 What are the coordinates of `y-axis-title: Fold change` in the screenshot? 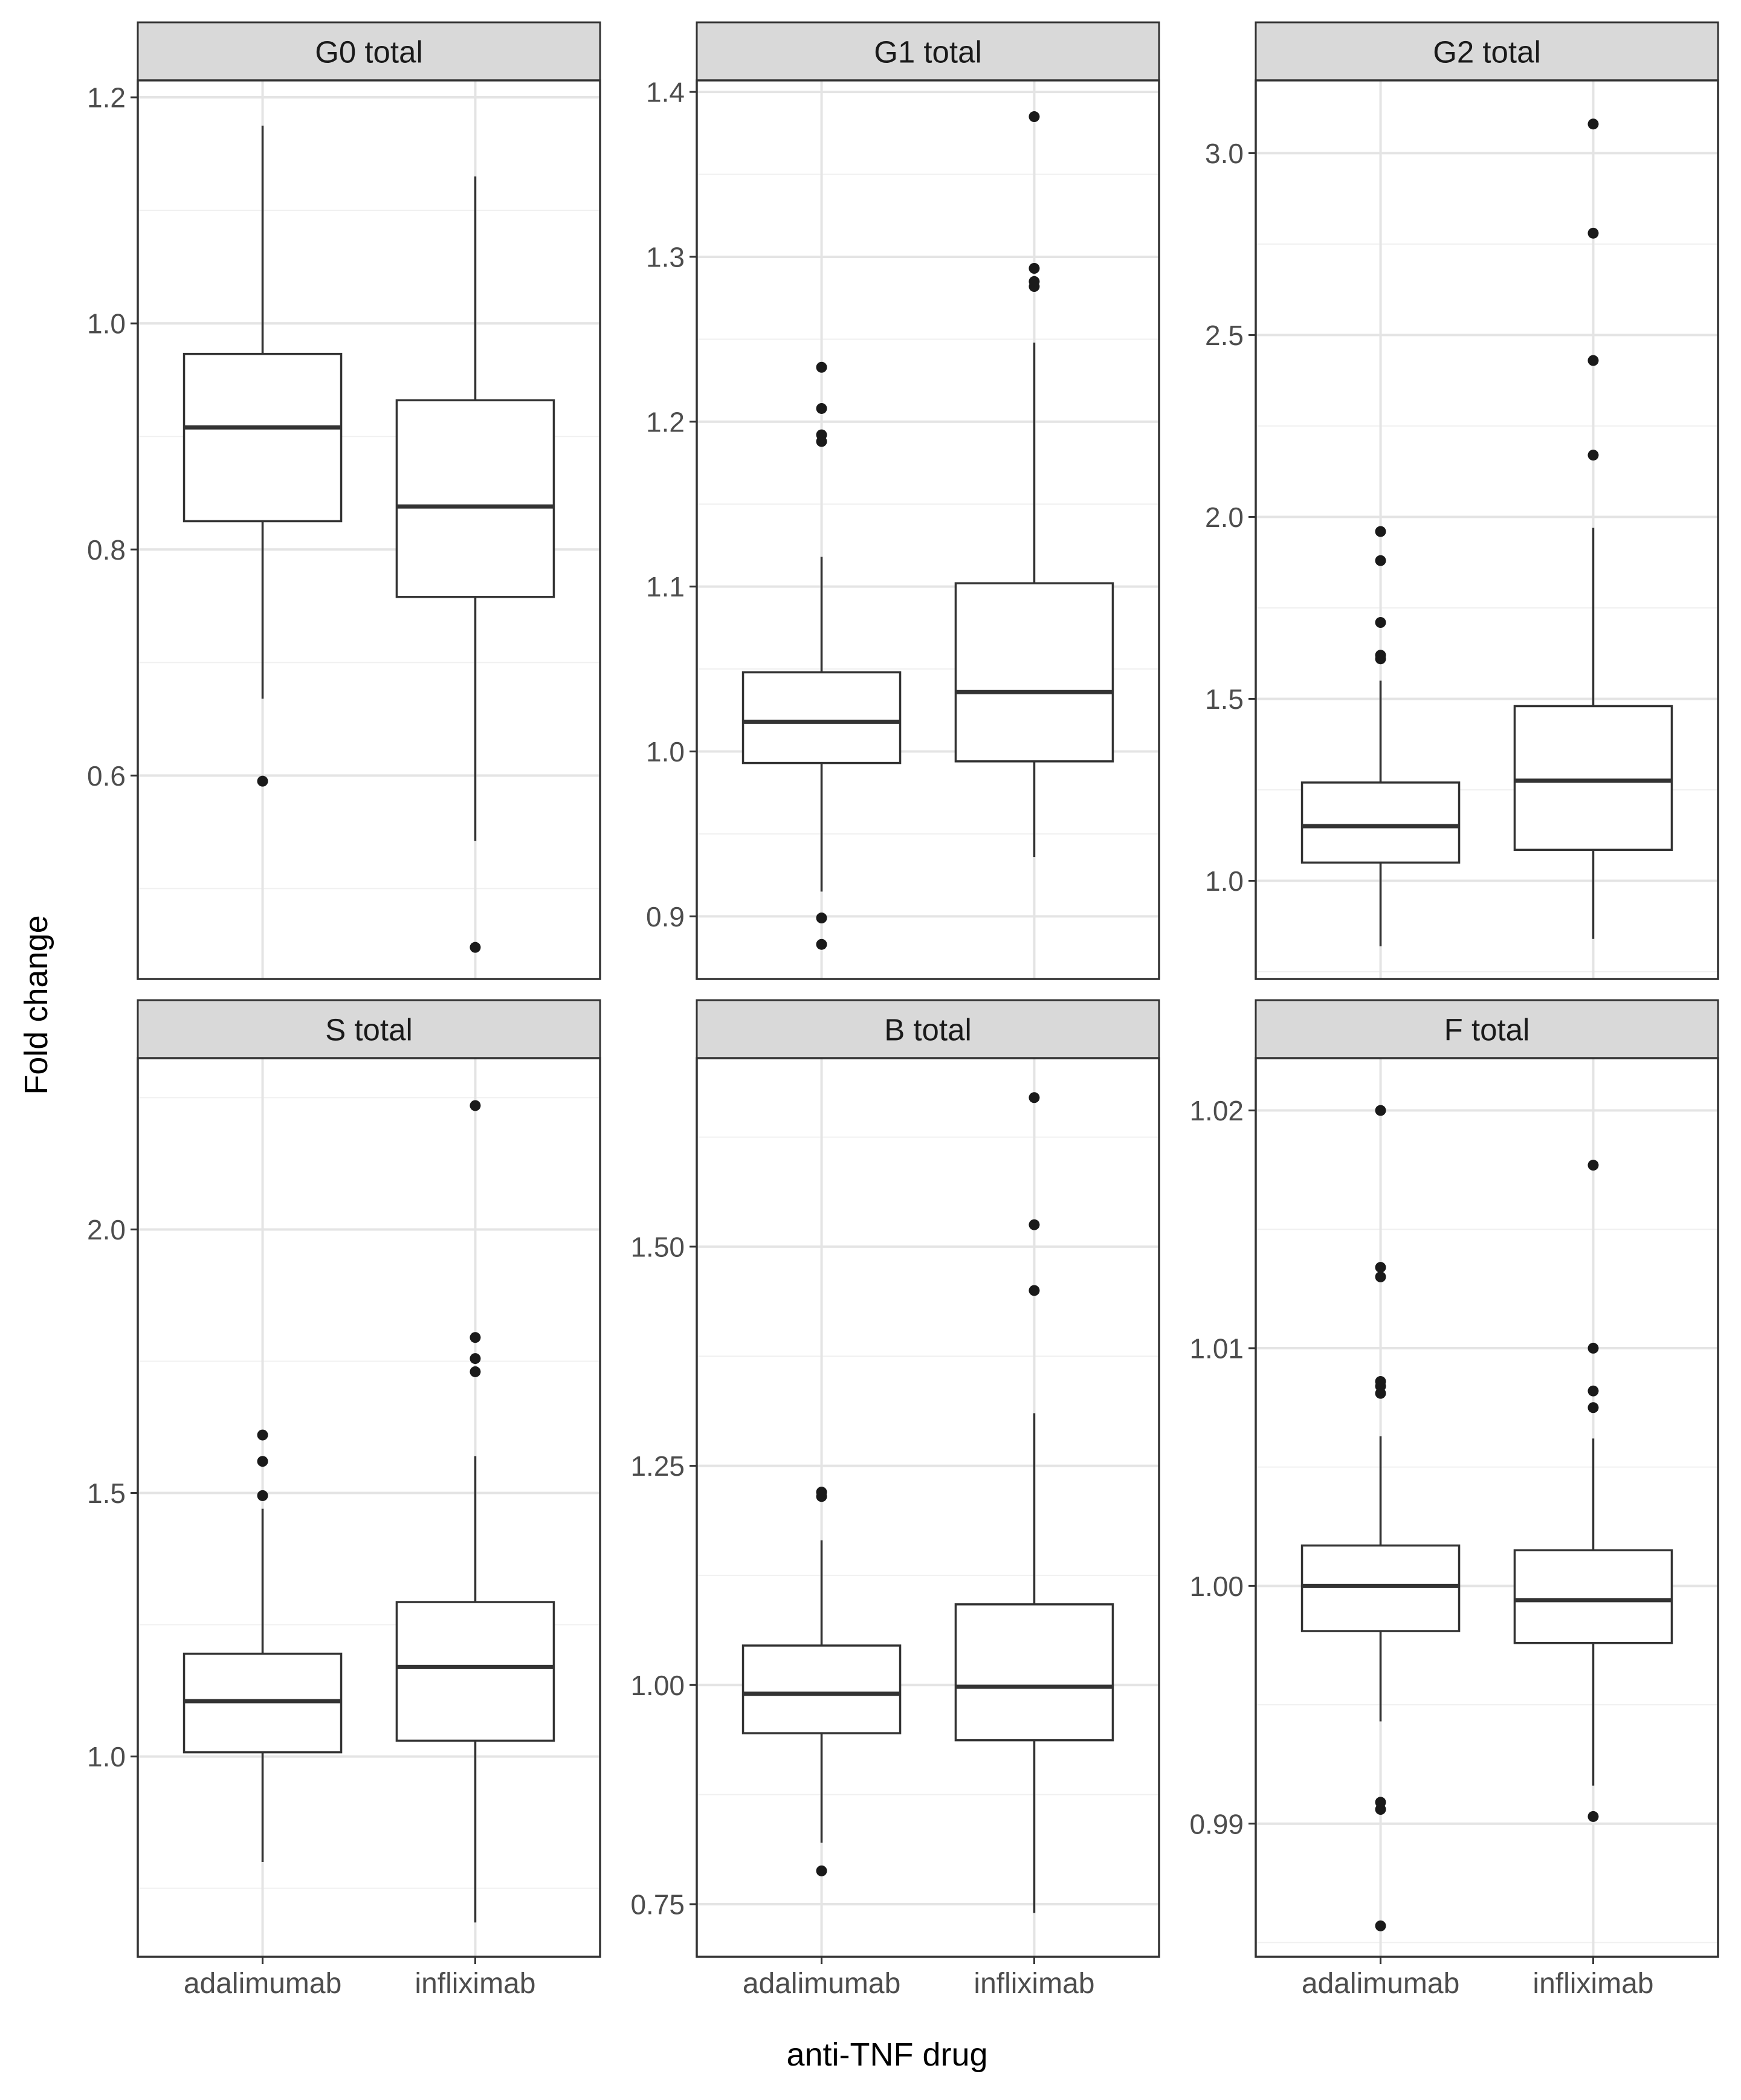 It's located at (36, 1004).